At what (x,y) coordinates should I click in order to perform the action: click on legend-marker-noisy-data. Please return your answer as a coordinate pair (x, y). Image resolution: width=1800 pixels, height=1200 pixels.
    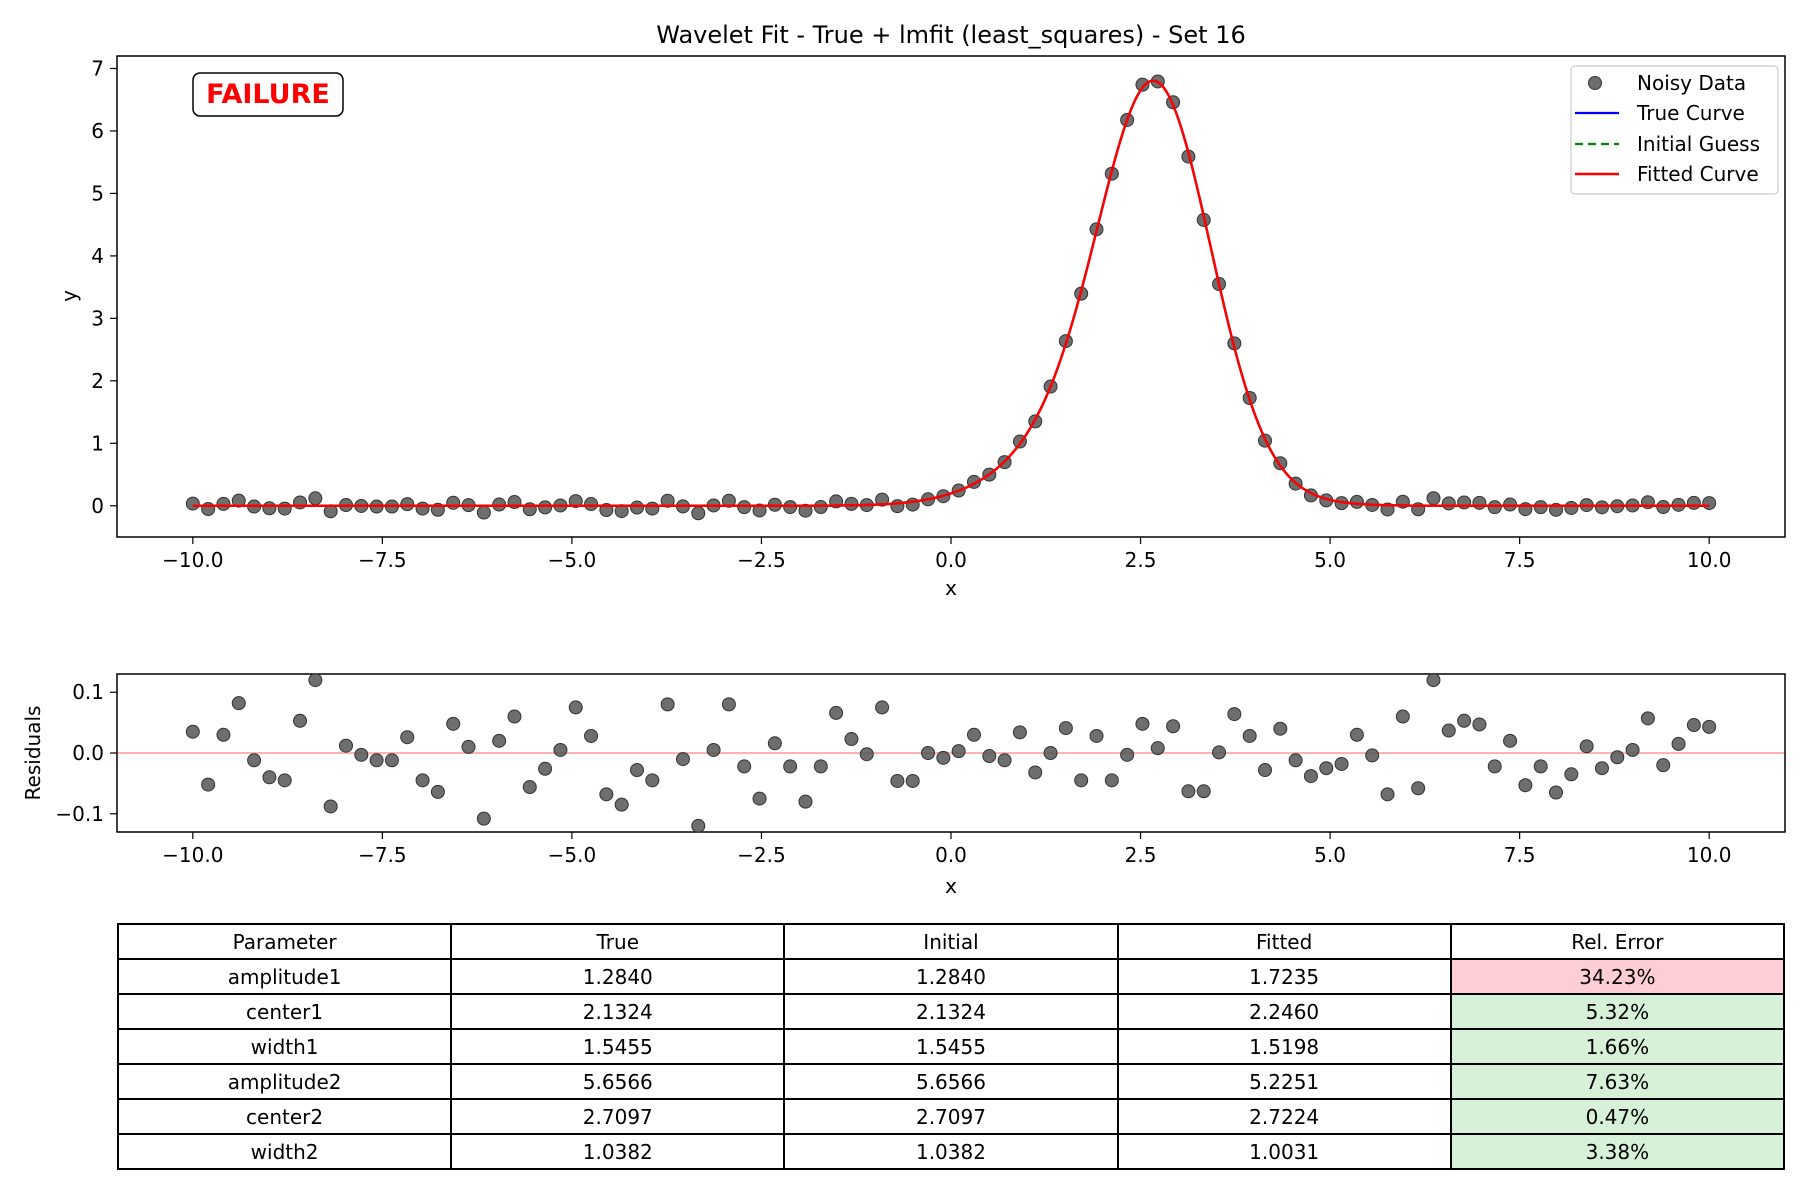
    Looking at the image, I should click on (1595, 83).